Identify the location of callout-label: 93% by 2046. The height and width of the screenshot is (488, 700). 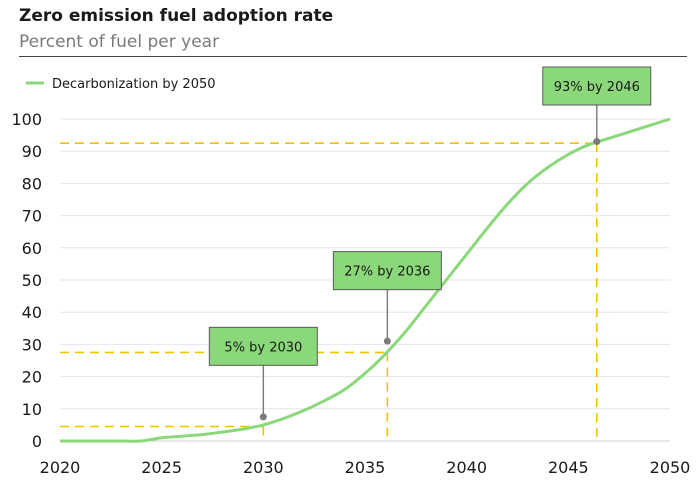
(597, 87).